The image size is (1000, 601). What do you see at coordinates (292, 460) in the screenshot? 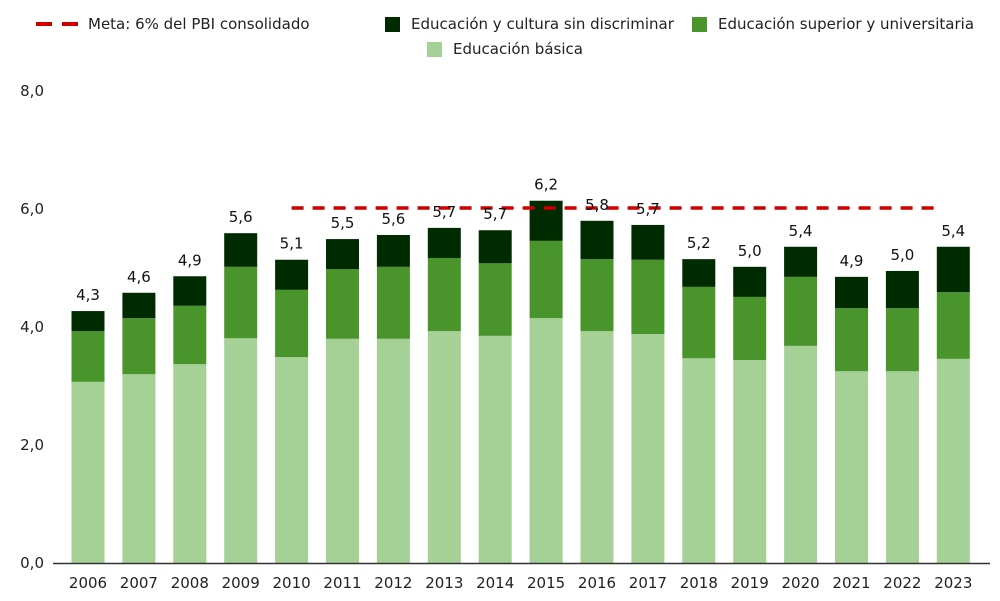
I see `bar-segment-basica-2010` at bounding box center [292, 460].